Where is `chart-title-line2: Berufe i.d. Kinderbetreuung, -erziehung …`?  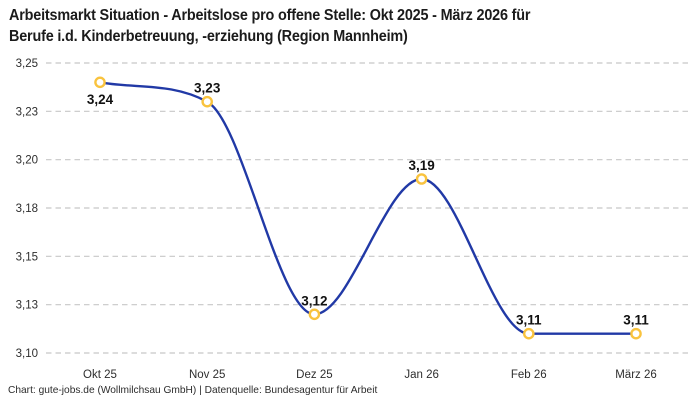
chart-title-line2: Berufe i.d. Kinderbetreuung, -erziehung … is located at coordinates (208, 36).